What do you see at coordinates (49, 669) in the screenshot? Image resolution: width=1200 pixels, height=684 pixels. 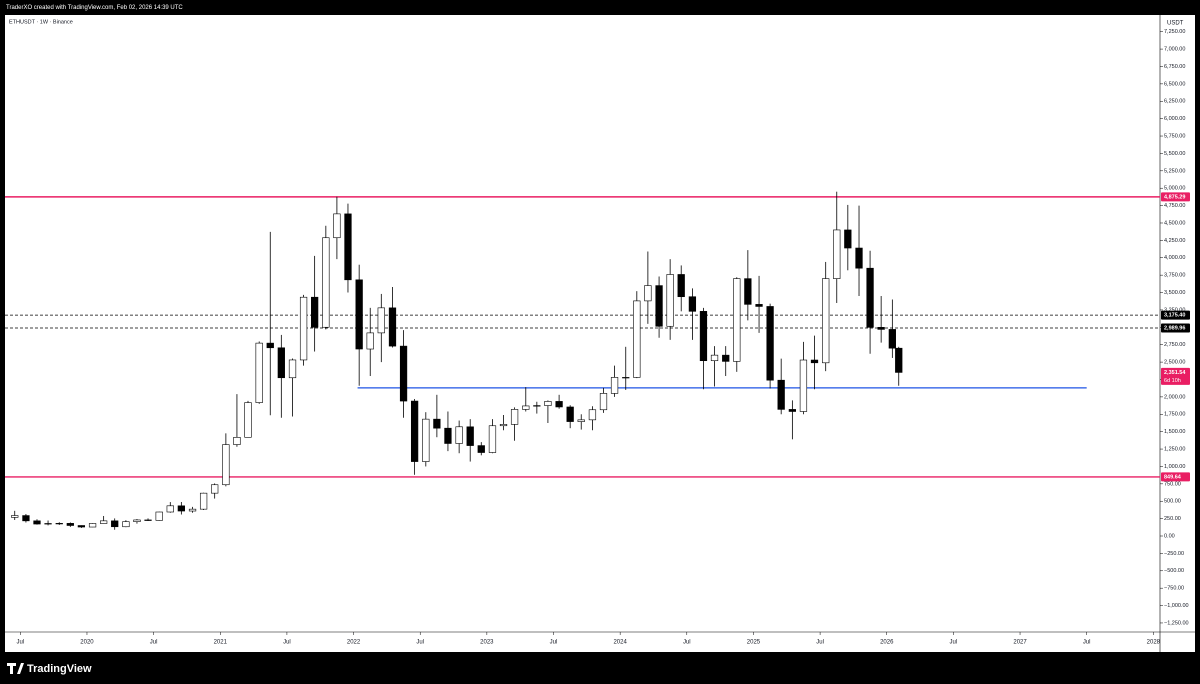 I see `brand-logo: TradingView` at bounding box center [49, 669].